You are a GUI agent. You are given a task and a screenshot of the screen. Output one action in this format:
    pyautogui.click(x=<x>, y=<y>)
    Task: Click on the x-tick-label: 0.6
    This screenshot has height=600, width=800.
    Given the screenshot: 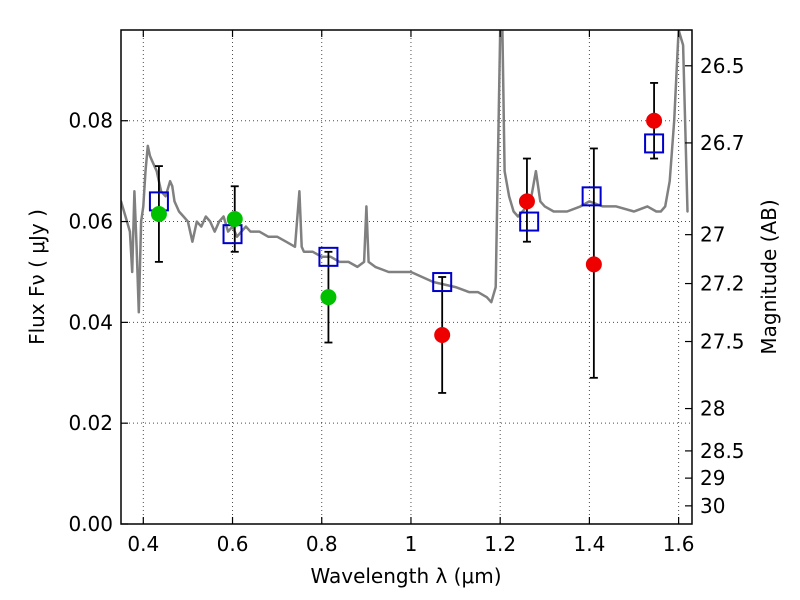 What is the action you would take?
    pyautogui.click(x=233, y=544)
    